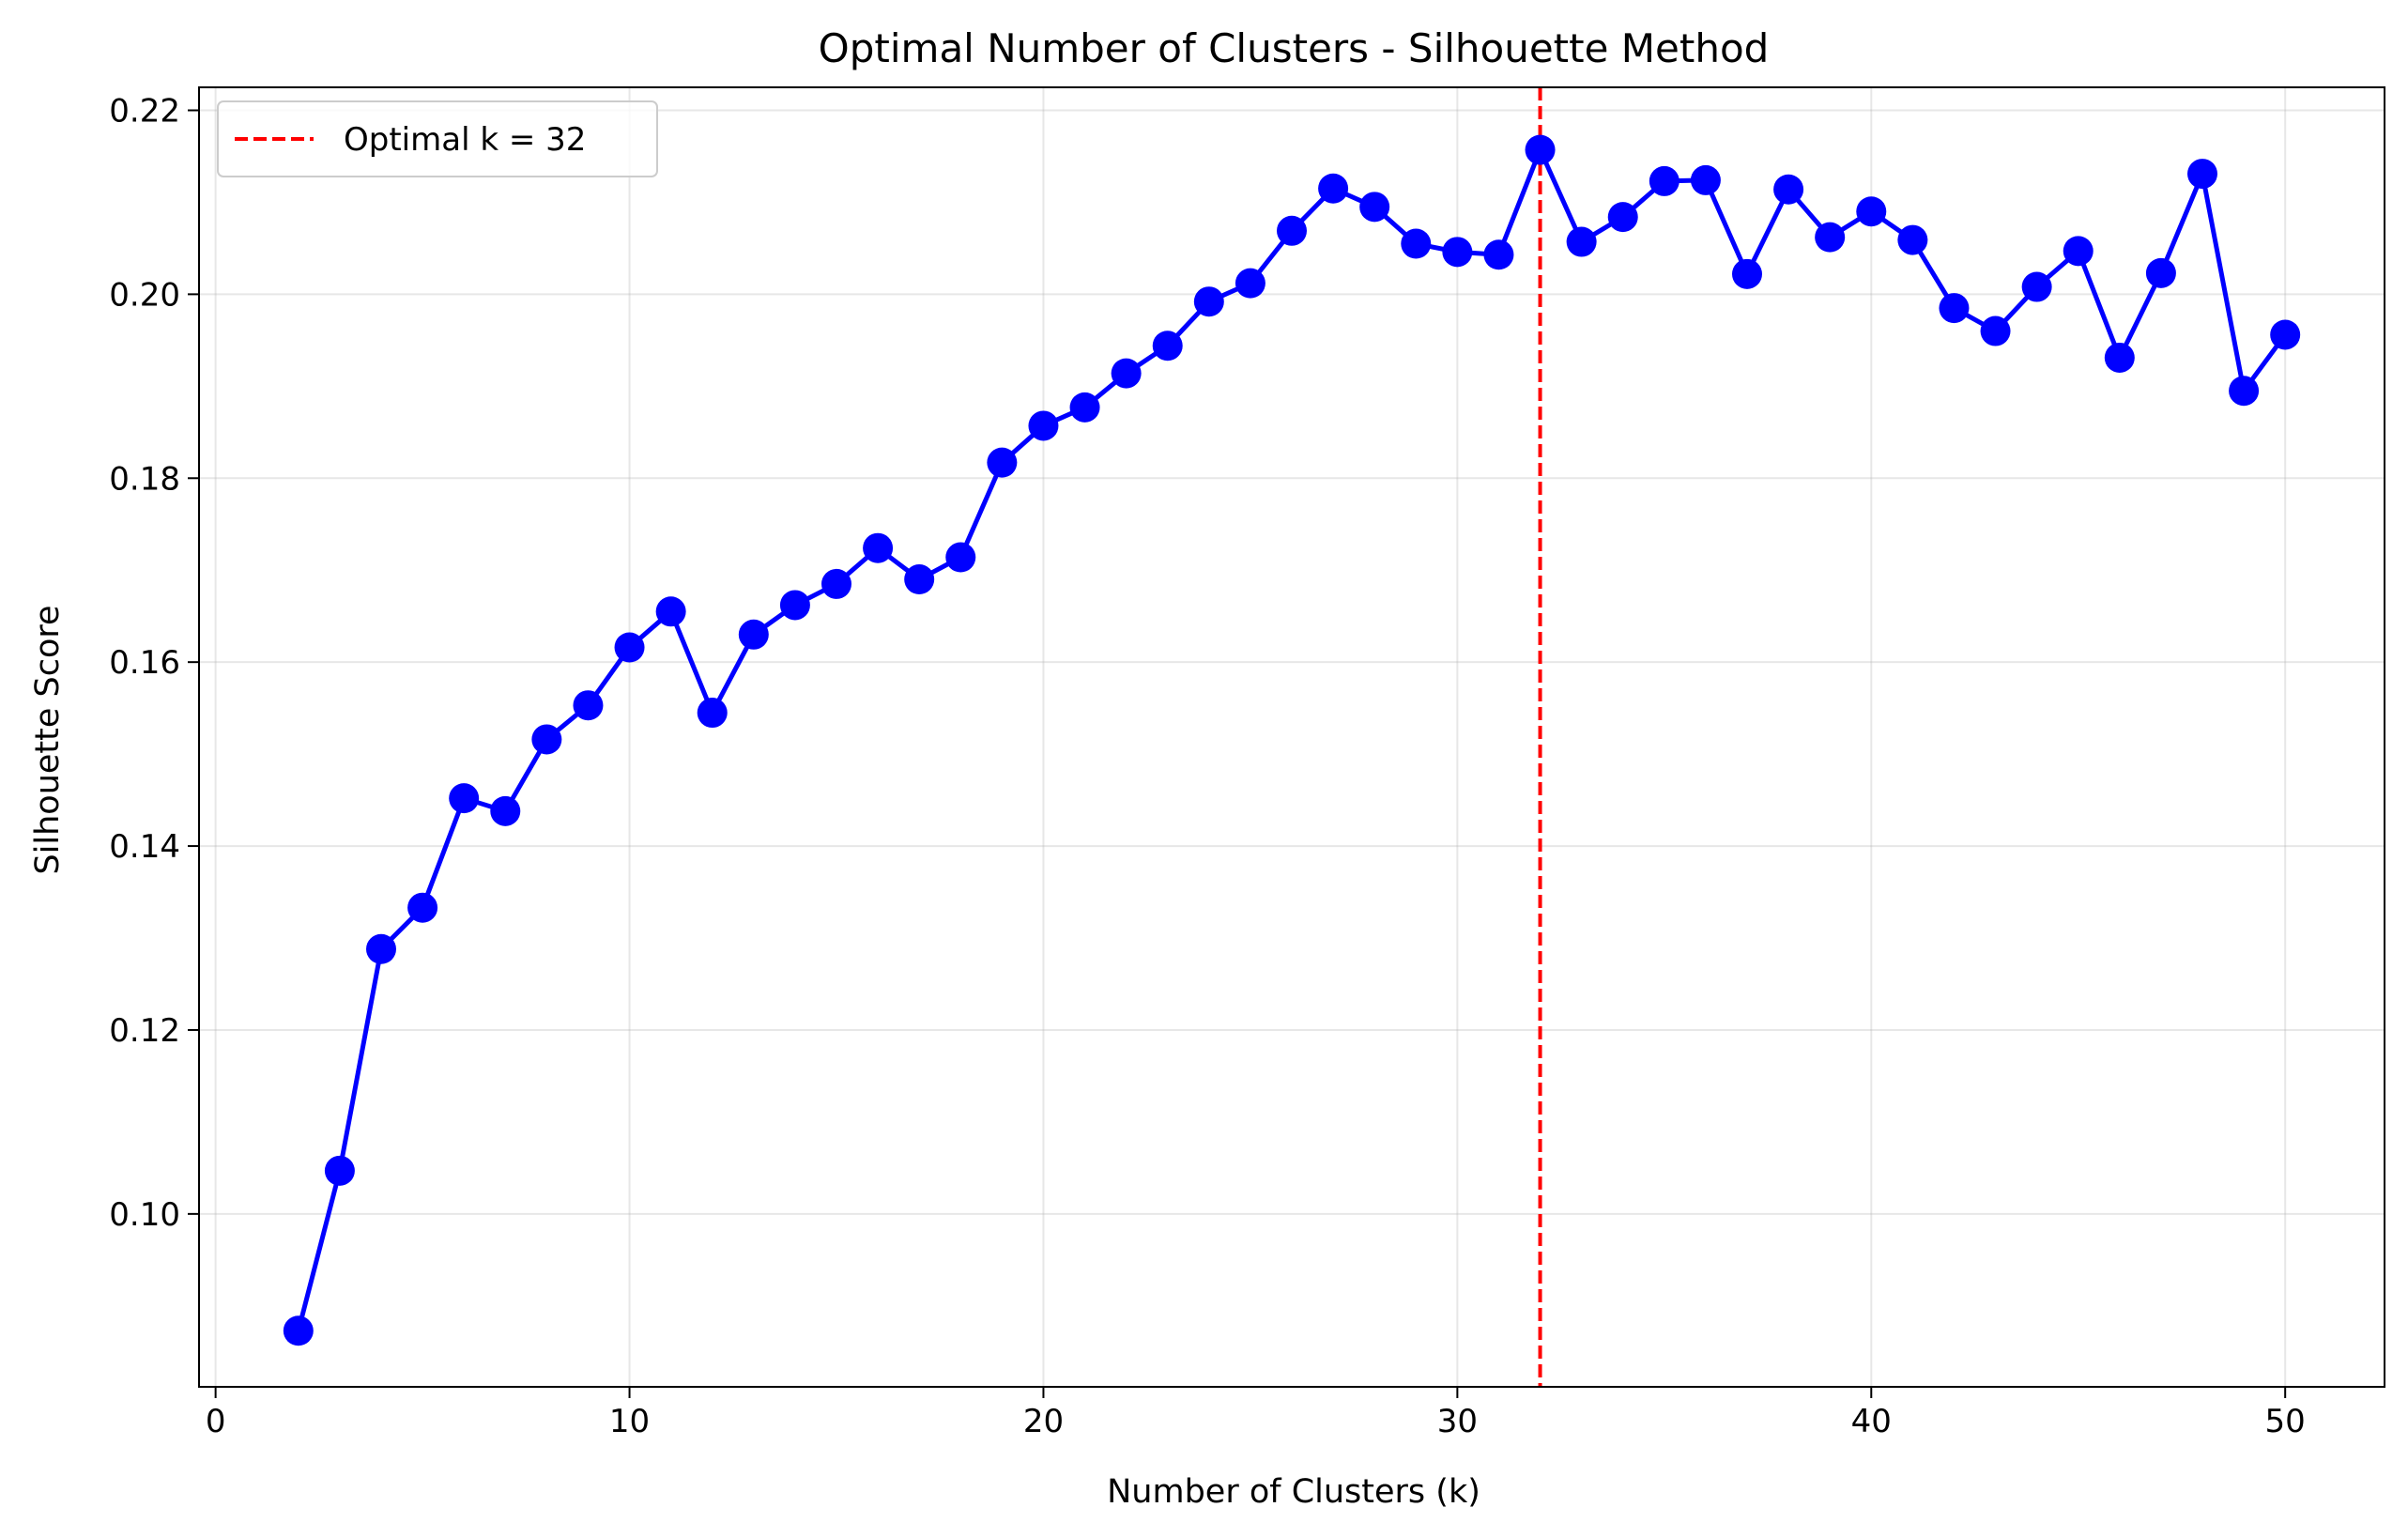 The image size is (2408, 1538). I want to click on y-tick-label: 0.14, so click(144, 847).